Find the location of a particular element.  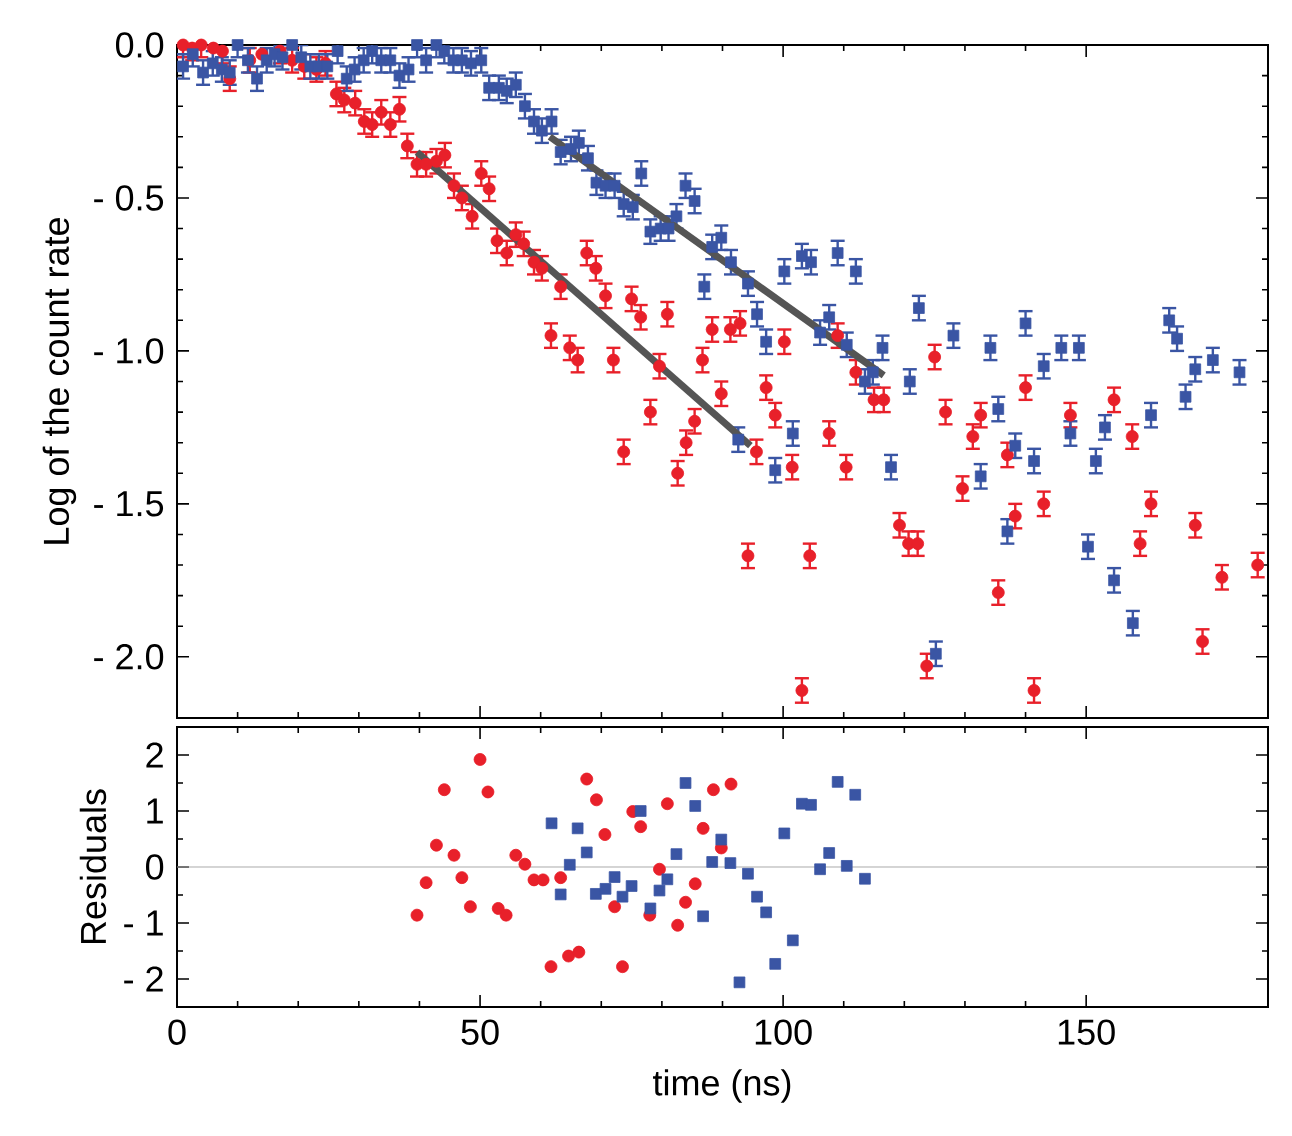

y-tick-label: - 1 is located at coordinates (143, 923).